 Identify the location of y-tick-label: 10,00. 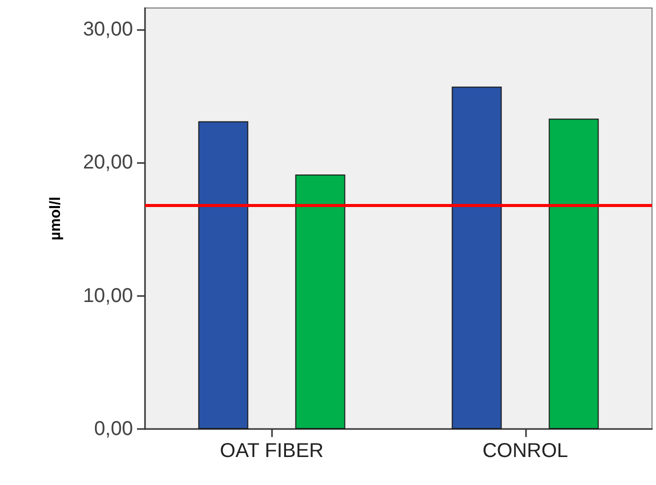
(107, 295).